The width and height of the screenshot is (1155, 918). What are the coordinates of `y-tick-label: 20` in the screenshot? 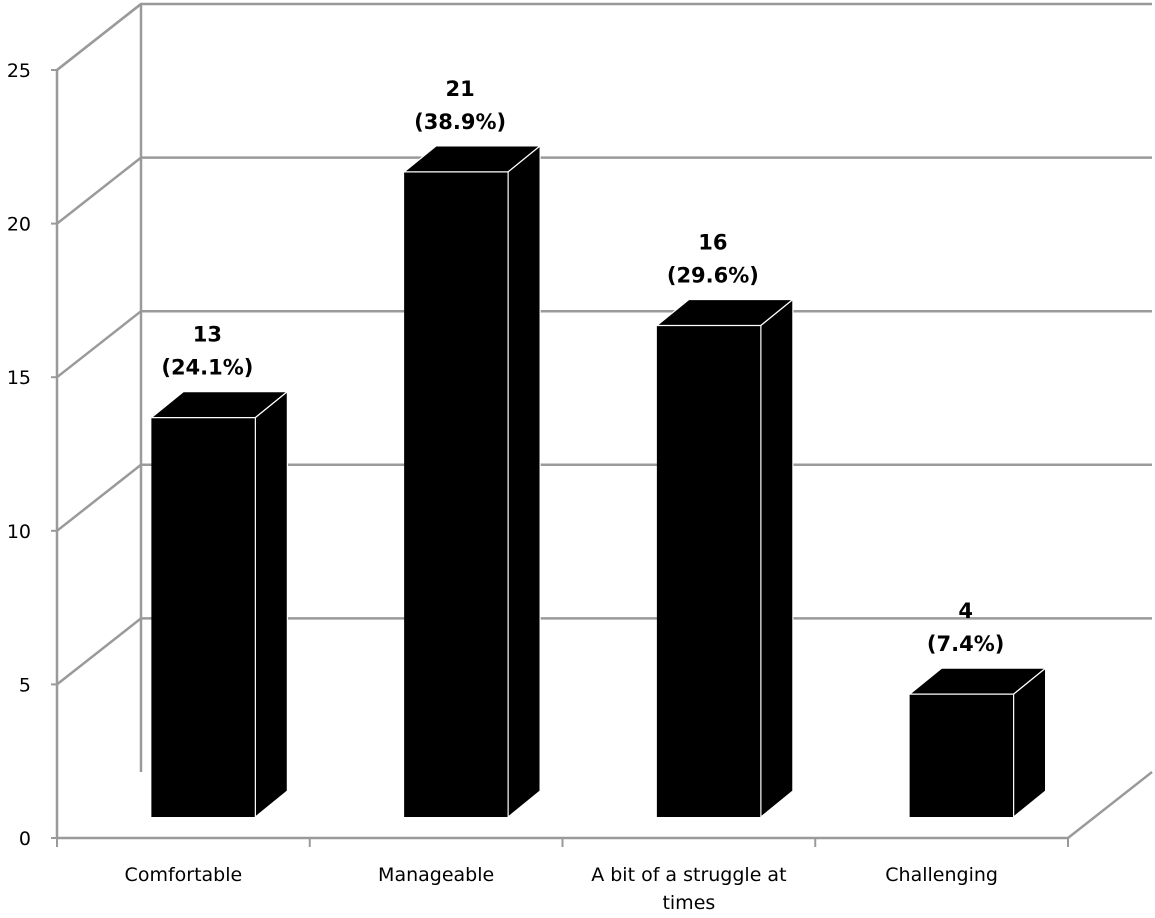 It's located at (19, 225).